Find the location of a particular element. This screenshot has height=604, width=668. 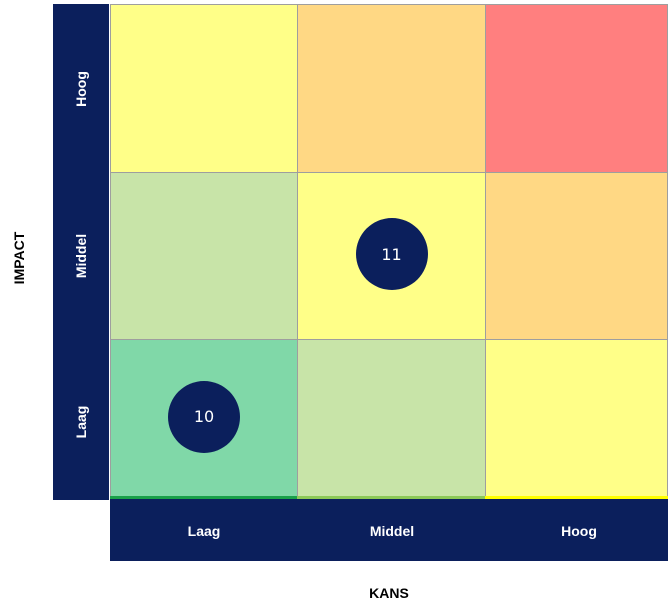

risk-marker: 11 is located at coordinates (391, 254).